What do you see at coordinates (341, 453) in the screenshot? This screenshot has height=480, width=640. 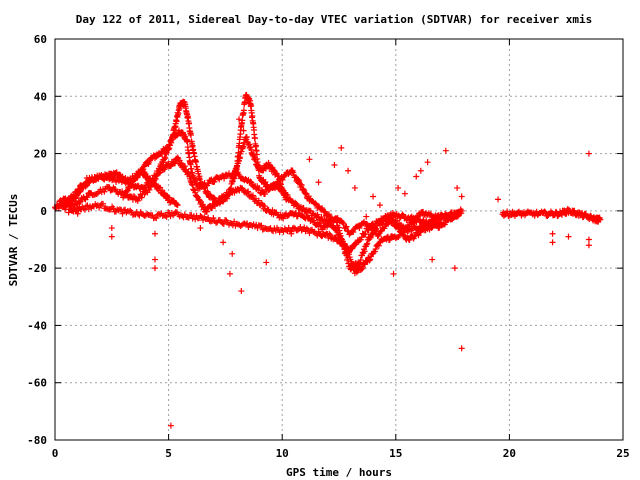 I see `x-tick-labels: 0 5 10 15 20 25` at bounding box center [341, 453].